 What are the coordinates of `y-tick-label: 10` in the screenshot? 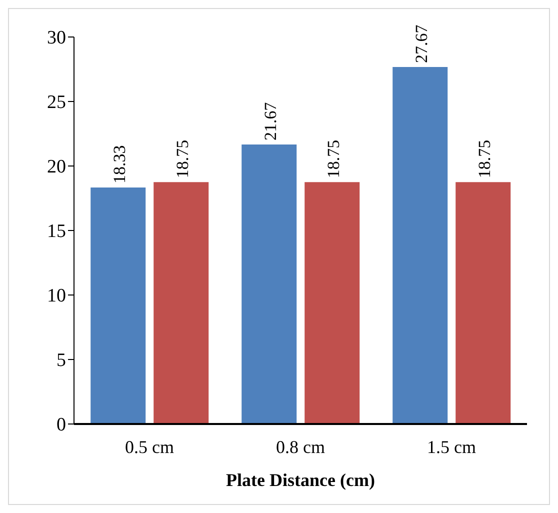 It's located at (56, 296).